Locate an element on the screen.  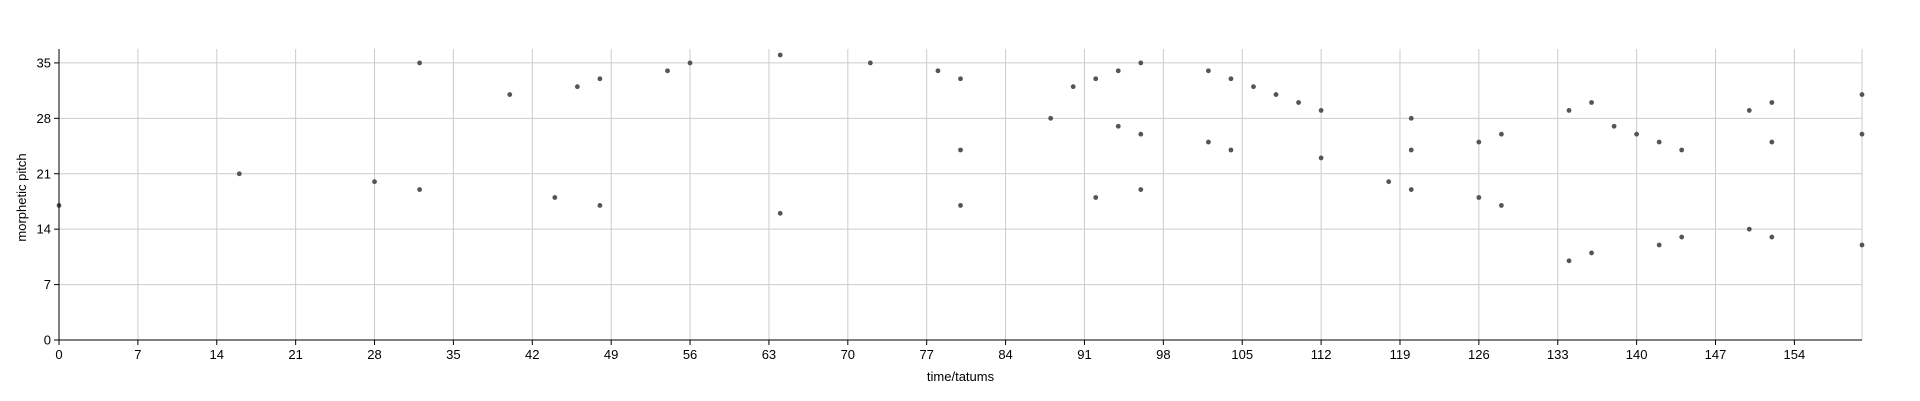
x-tick-label: 21 is located at coordinates (295, 354).